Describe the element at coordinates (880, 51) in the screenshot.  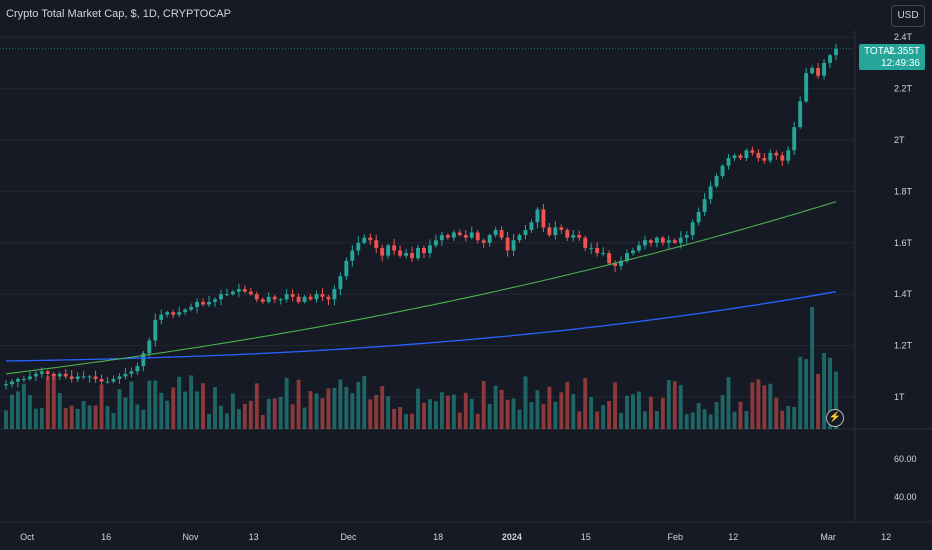
I see `symbol-label: TOTAL` at that location.